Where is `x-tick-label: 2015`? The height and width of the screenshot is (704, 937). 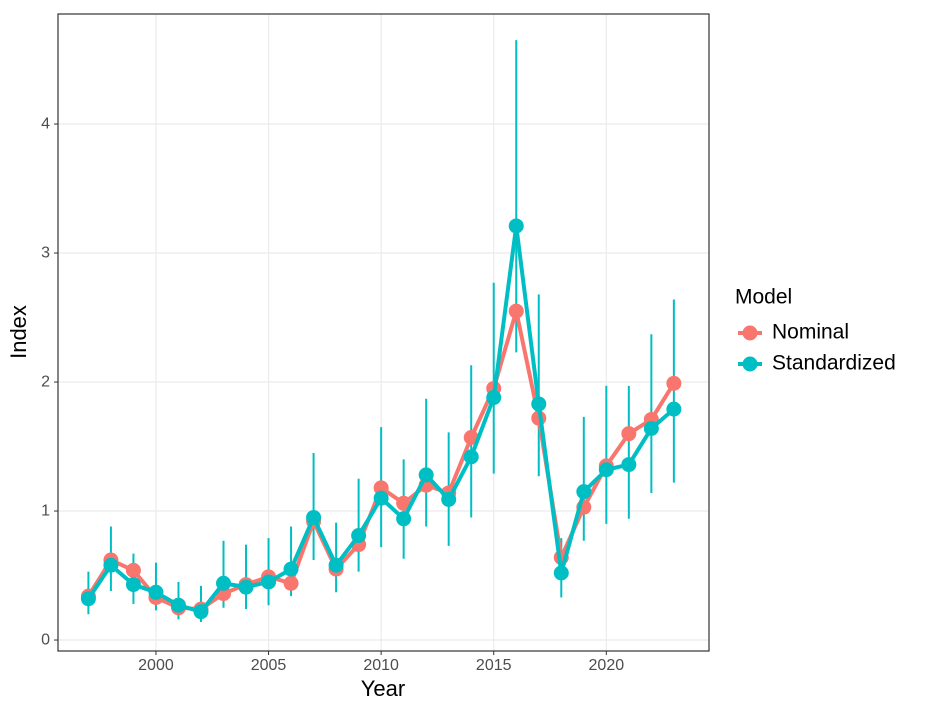
x-tick-label: 2015 is located at coordinates (494, 665).